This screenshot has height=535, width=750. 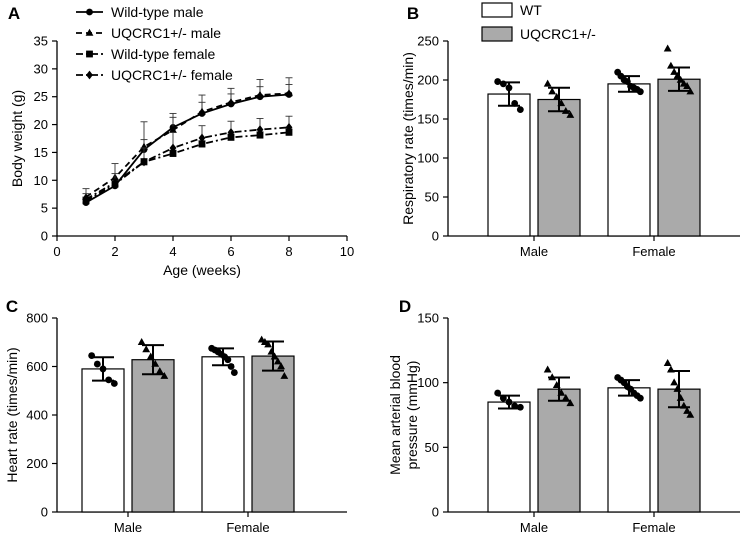 I want to click on y-tick-label: 30, so click(x=41, y=68).